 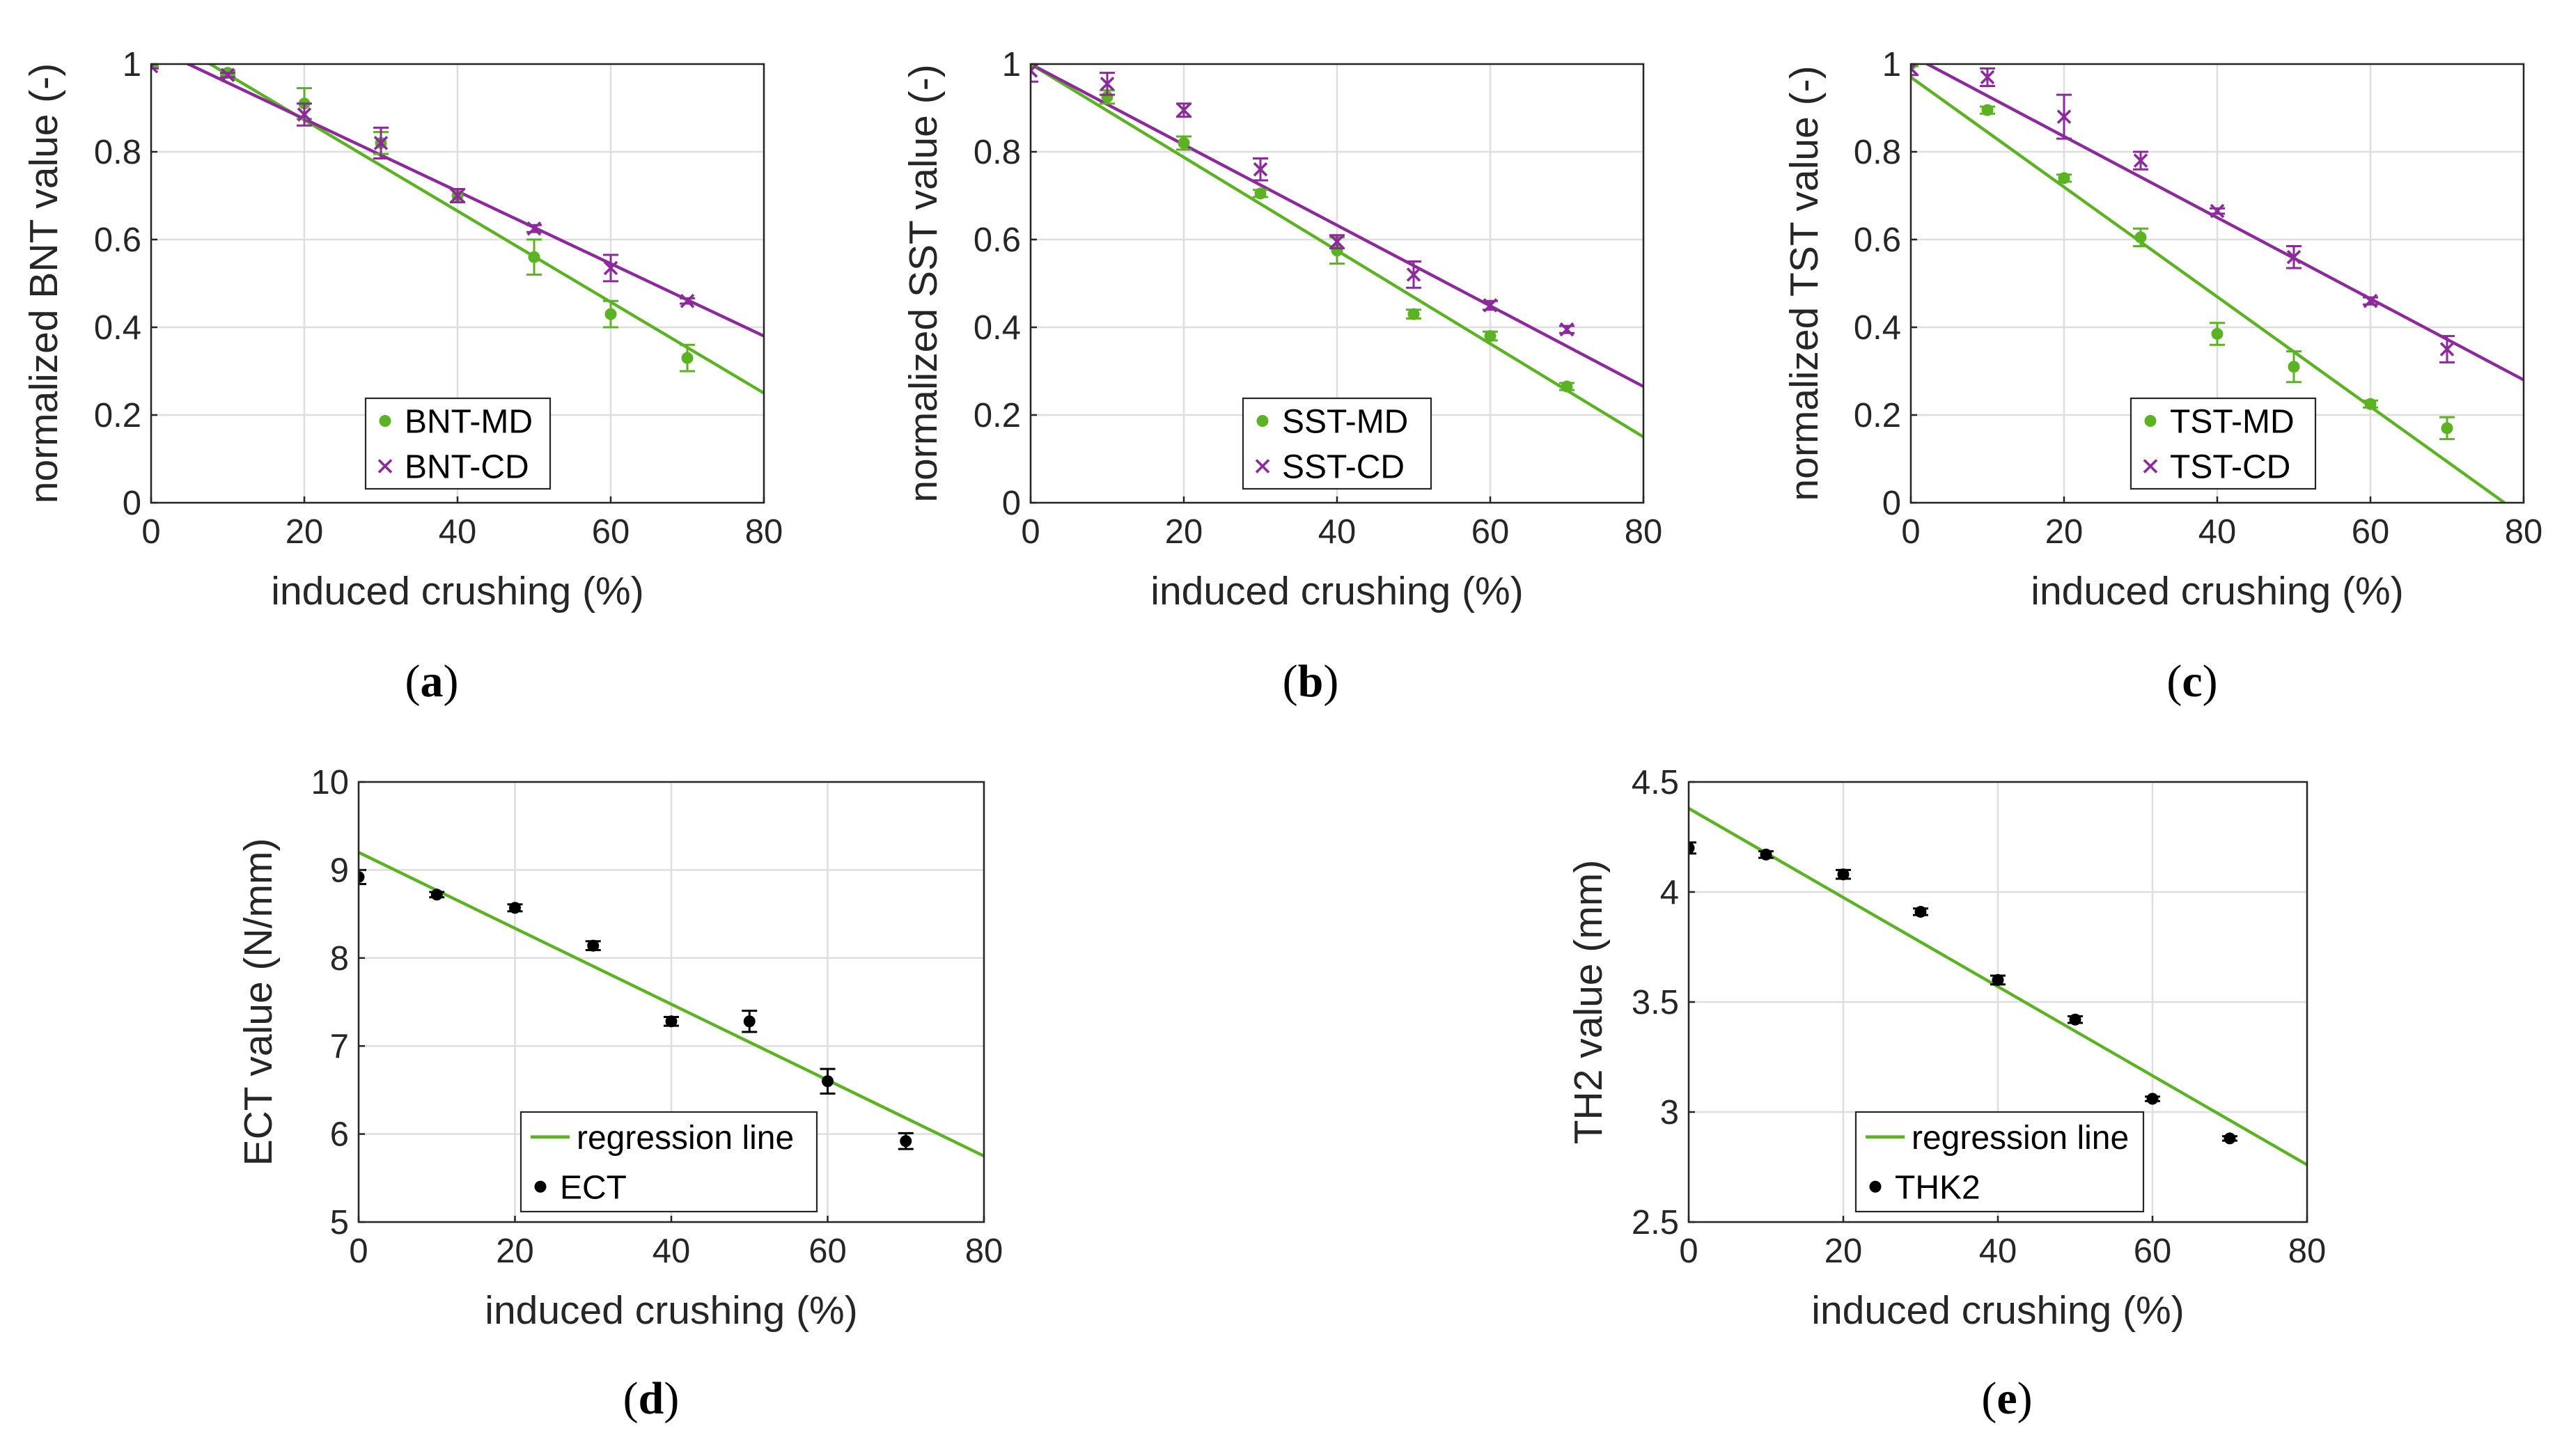 I want to click on legend-label-sst-cd: SST-CD, so click(x=1343, y=467).